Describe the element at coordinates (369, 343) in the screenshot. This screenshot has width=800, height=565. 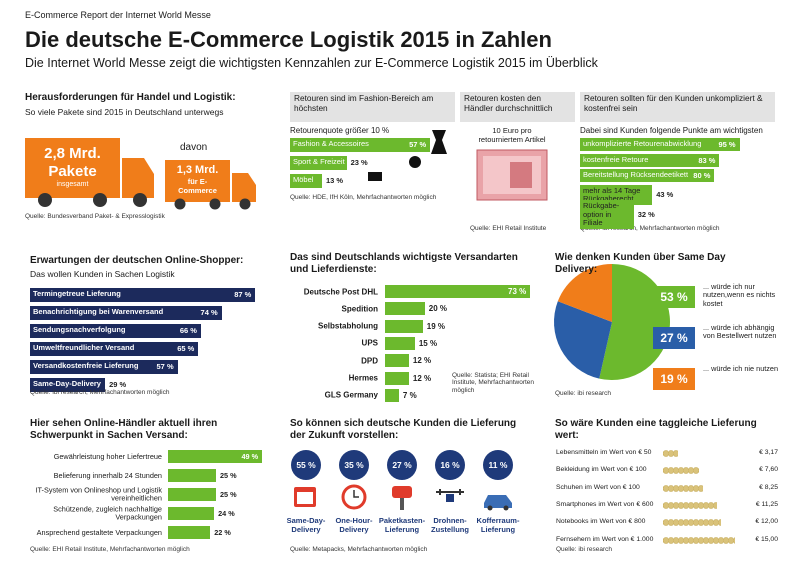
I see `bar-label: UPS` at that location.